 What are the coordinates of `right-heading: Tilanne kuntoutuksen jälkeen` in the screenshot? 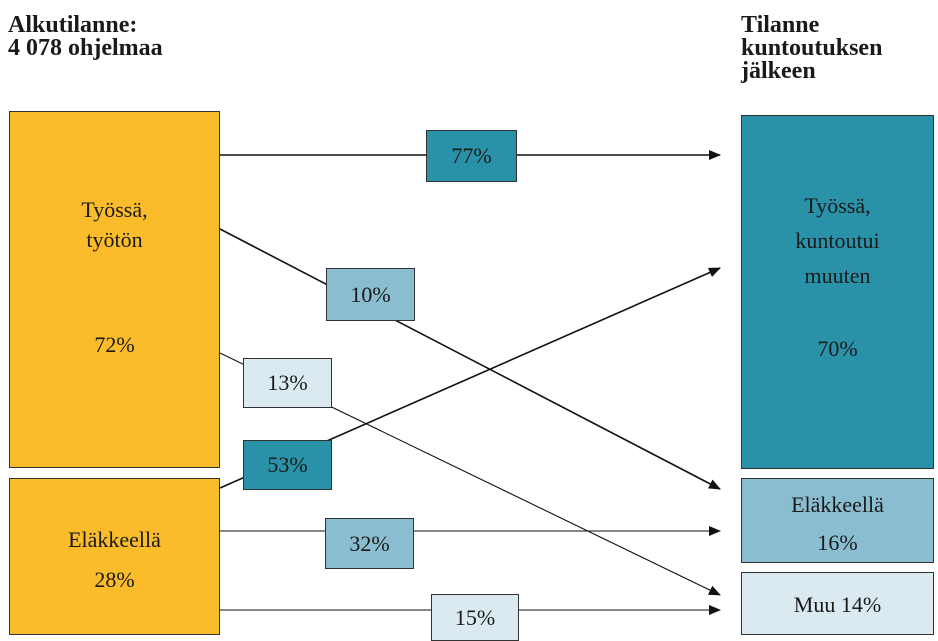 It's located at (812, 48).